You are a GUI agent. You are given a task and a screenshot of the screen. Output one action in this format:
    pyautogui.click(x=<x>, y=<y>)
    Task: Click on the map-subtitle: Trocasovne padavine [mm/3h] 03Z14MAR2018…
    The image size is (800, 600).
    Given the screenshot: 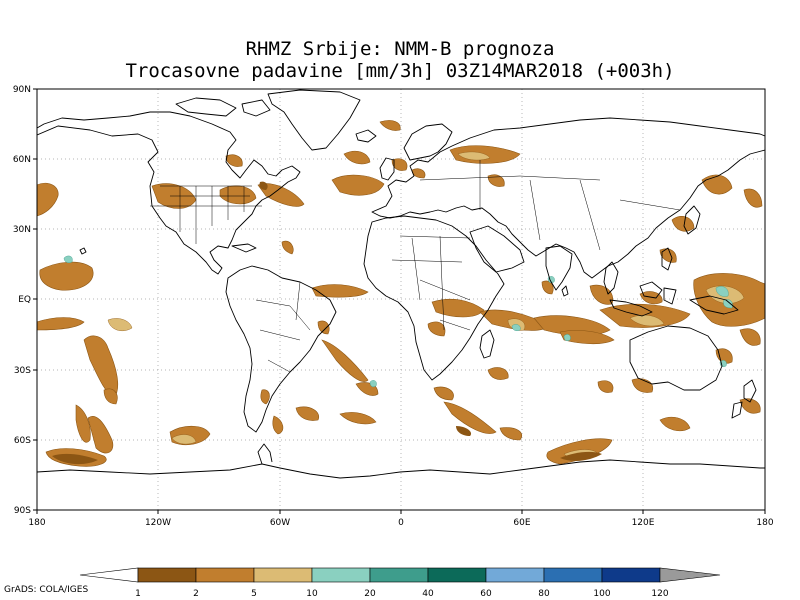 What is the action you would take?
    pyautogui.click(x=400, y=71)
    